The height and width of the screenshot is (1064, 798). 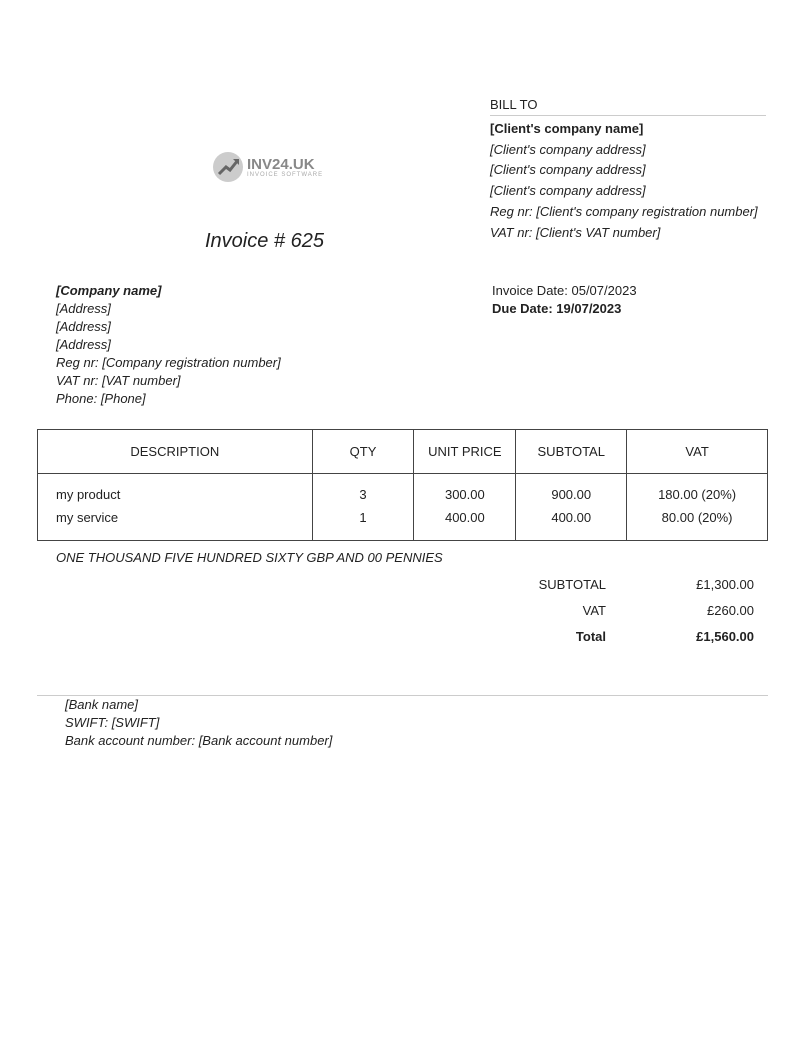 I want to click on table-row: my product 3 300.00 900.00 180.00 (20%), so click(x=402, y=489).